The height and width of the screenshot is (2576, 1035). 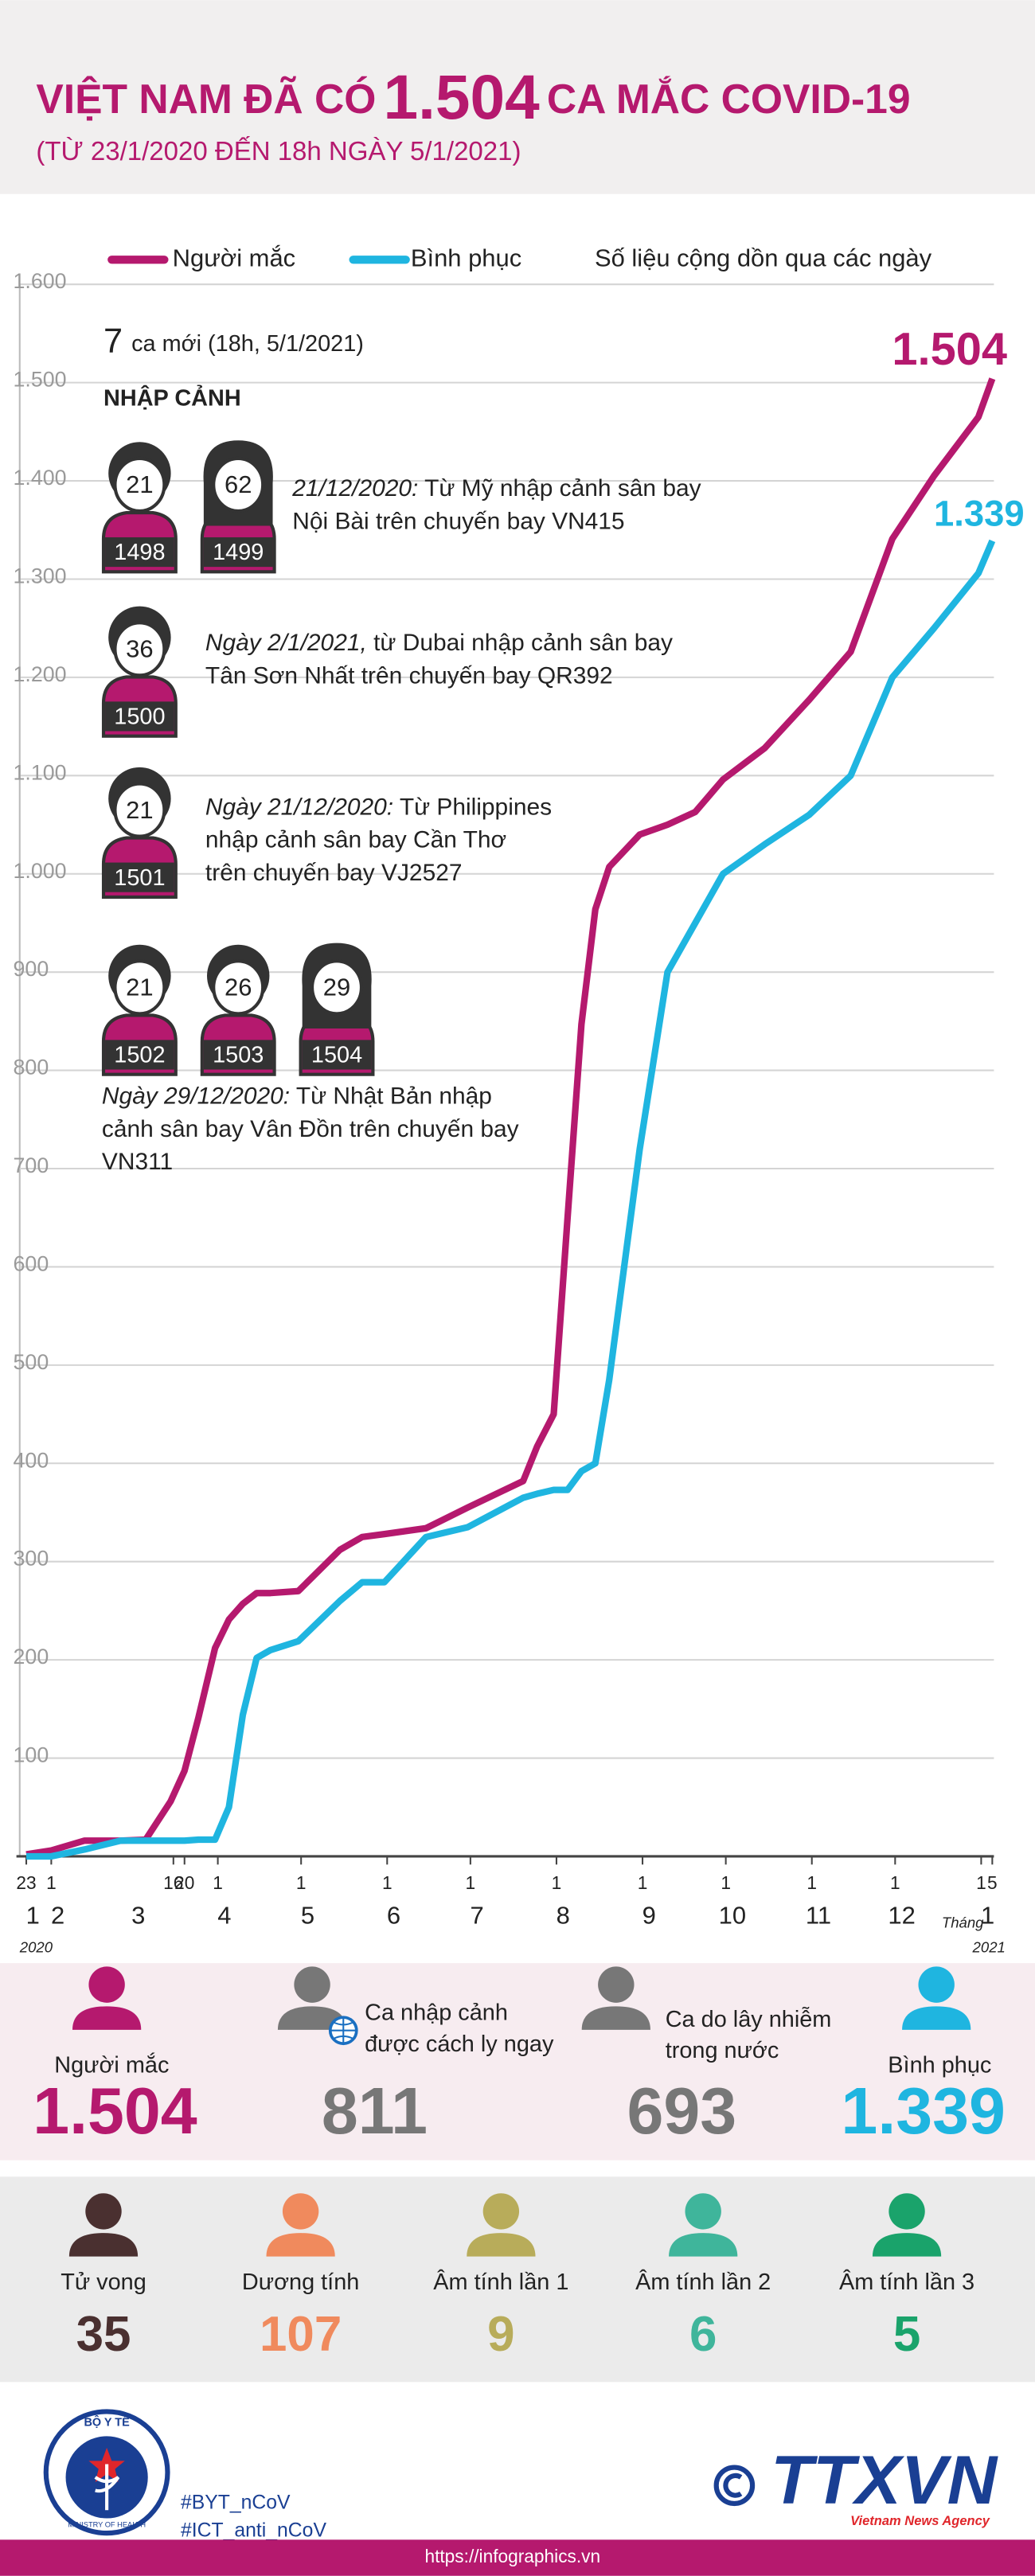 What do you see at coordinates (247, 344) in the screenshot?
I see `new-count-text: ca mới (18h, 5/1/2021)` at bounding box center [247, 344].